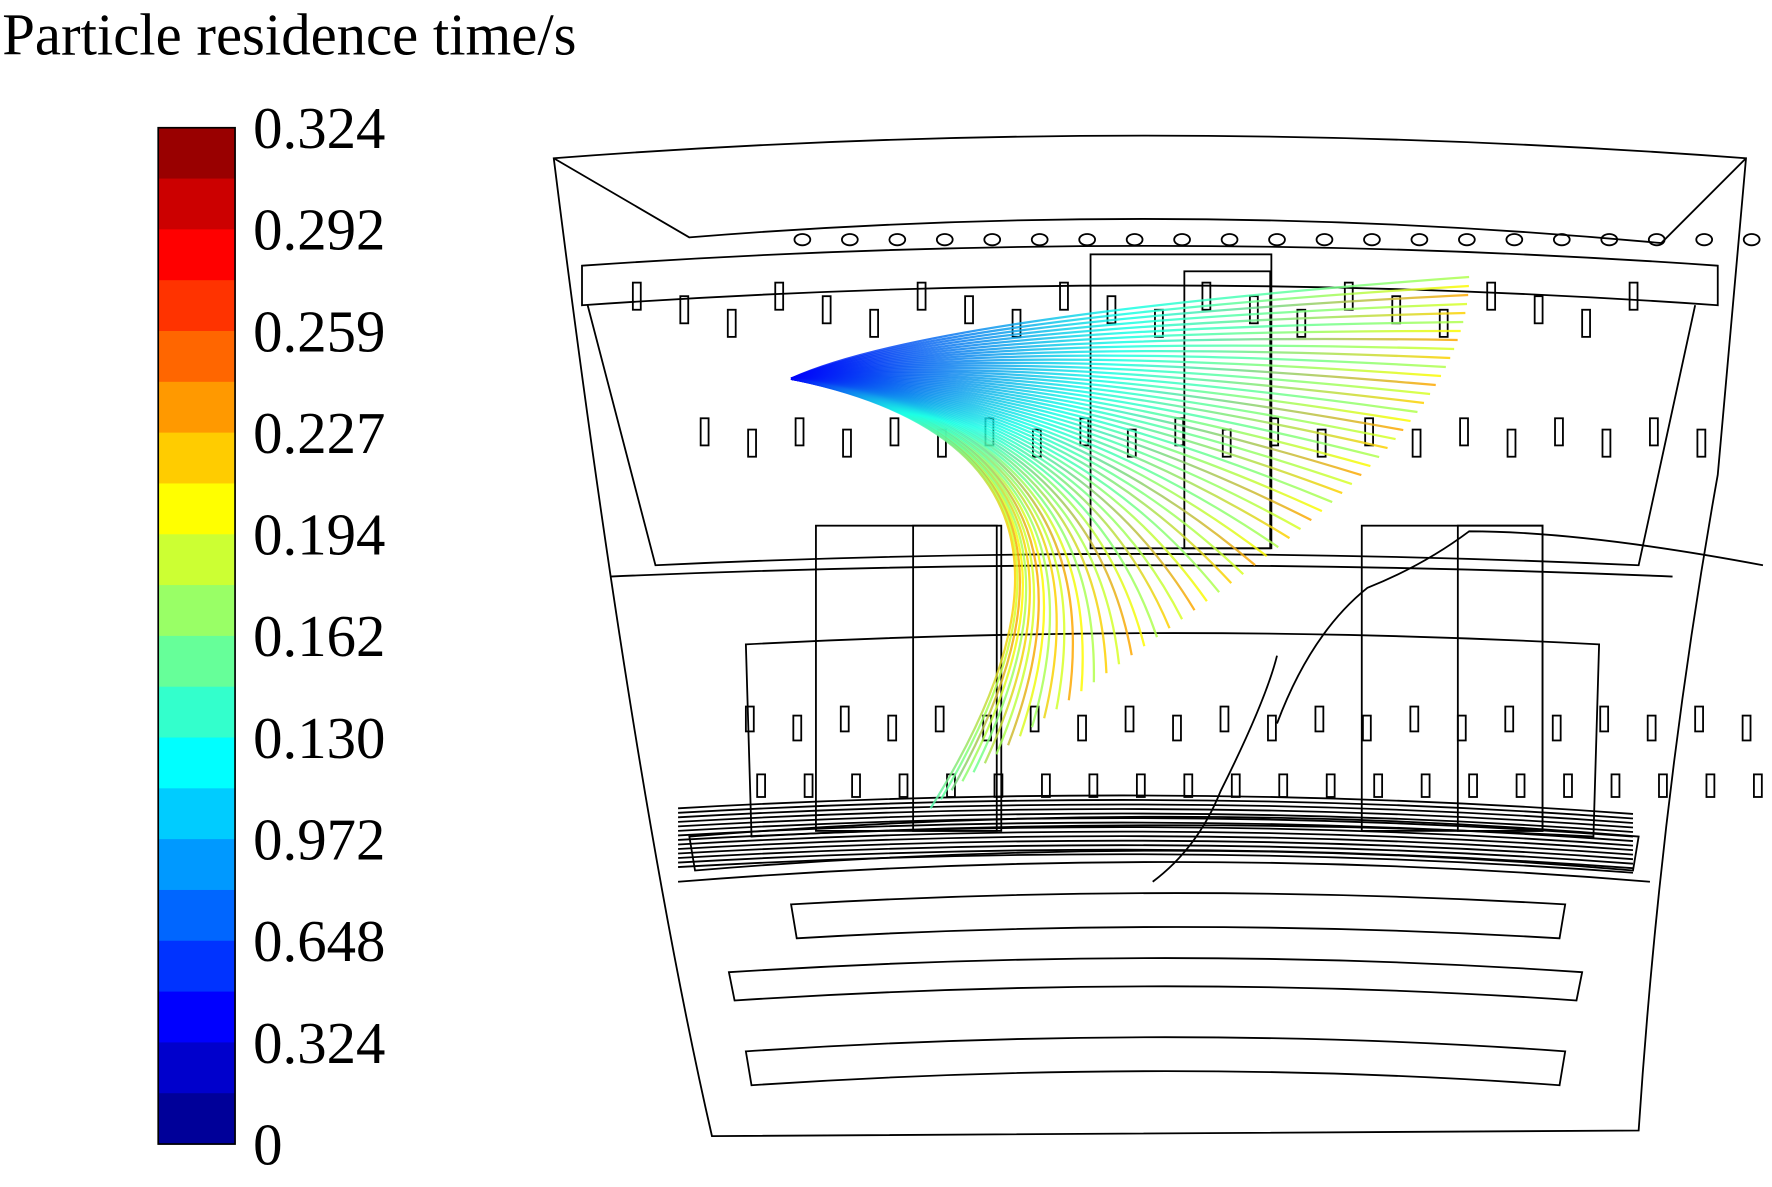 The width and height of the screenshot is (1772, 1187). Describe the element at coordinates (319, 535) in the screenshot. I see `colorbar-label: 0.194` at that location.